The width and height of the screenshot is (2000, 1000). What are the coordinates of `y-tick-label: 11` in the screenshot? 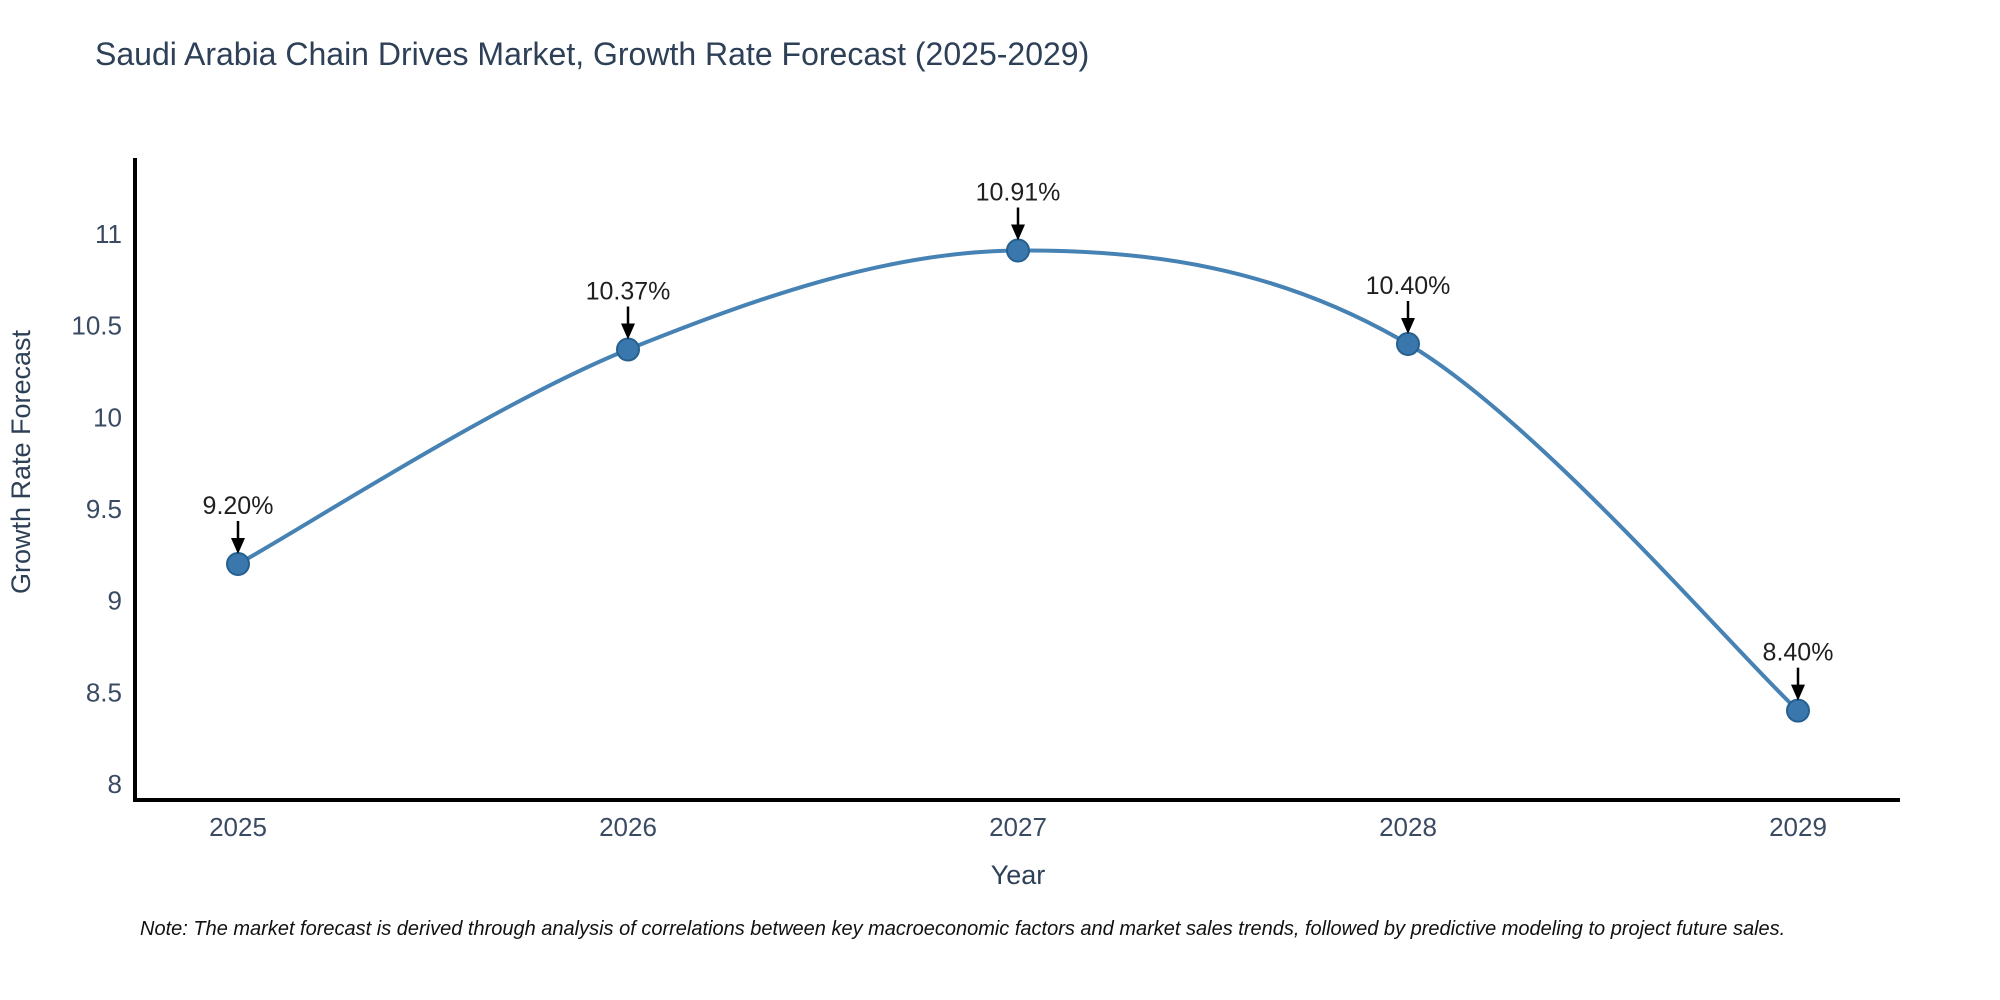 It's located at (108, 234).